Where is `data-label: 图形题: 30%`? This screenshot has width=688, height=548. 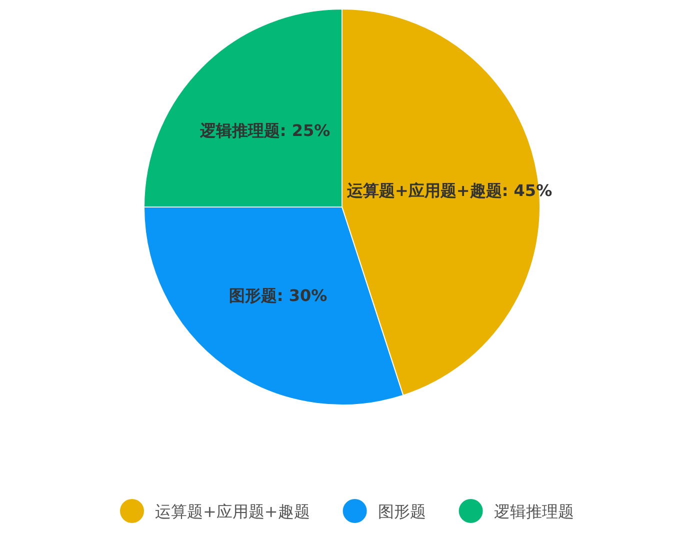
data-label: 图形题: 30% is located at coordinates (278, 296).